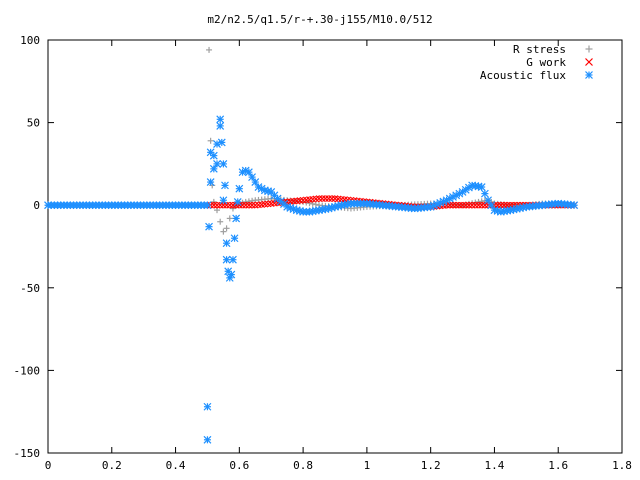  I want to click on x-tick-label: 0.2, so click(112, 465).